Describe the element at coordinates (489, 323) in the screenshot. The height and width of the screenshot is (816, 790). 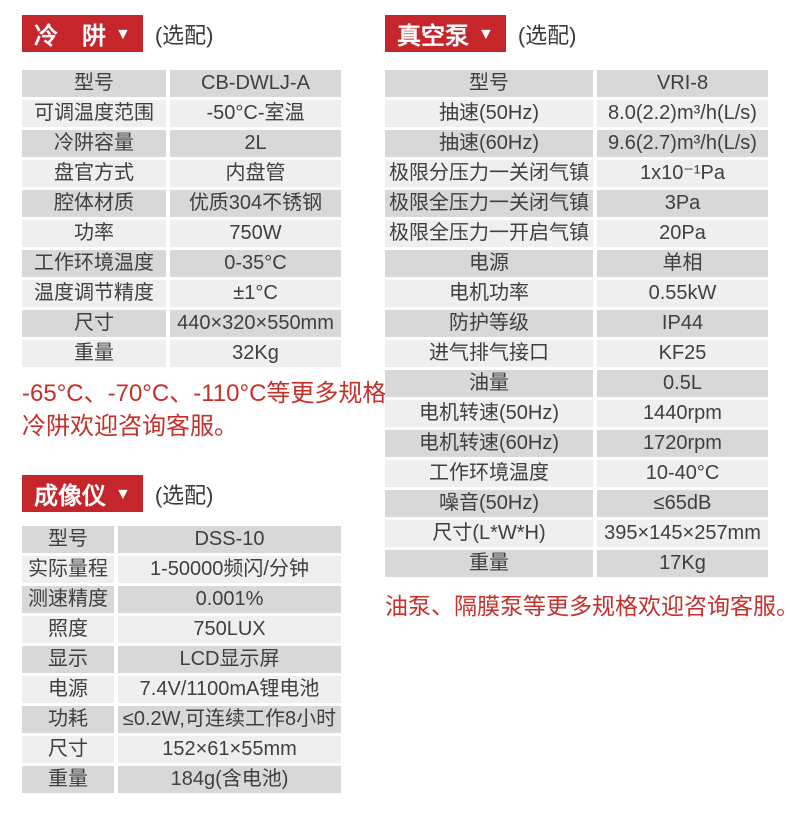
I see `spec-label: 防护等级` at that location.